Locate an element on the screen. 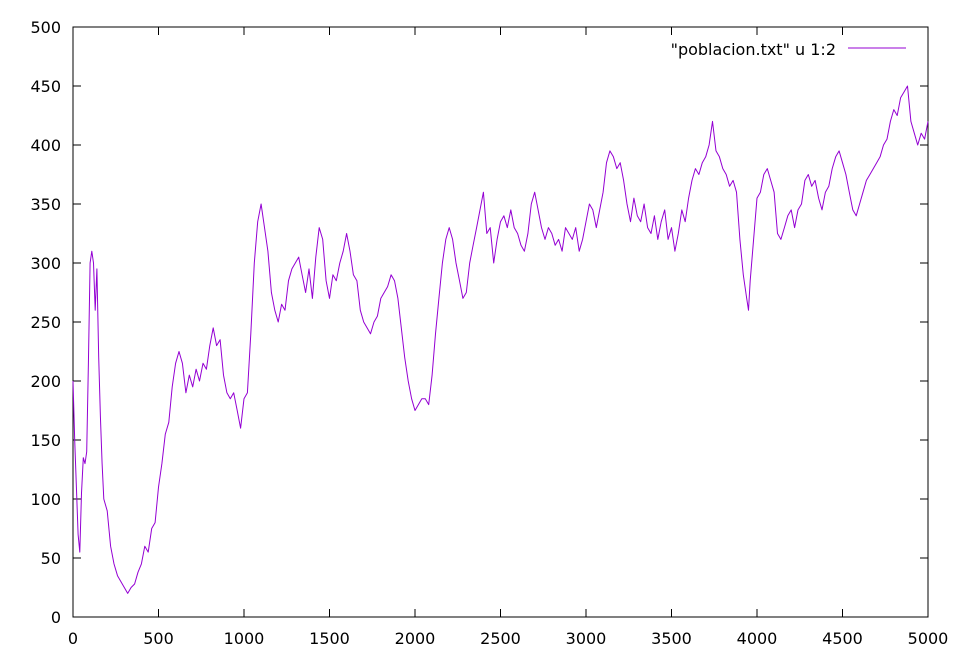 Image resolution: width=960 pixels, height=667 pixels. x-tick-label: 0 is located at coordinates (73, 638).